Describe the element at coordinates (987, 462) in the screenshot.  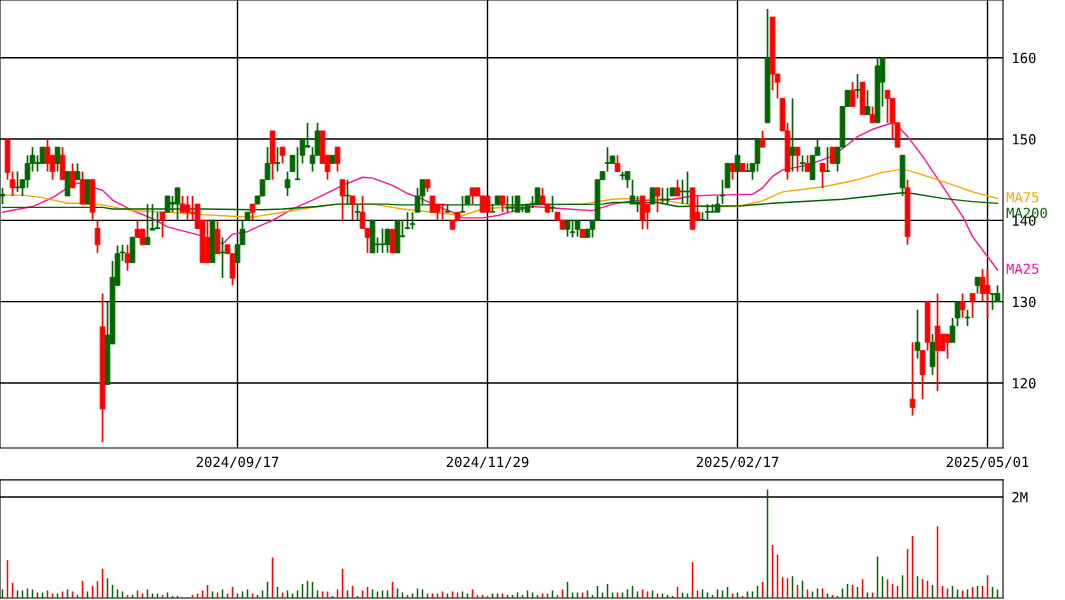
I see `x-tick-label: 2025/05/01` at that location.